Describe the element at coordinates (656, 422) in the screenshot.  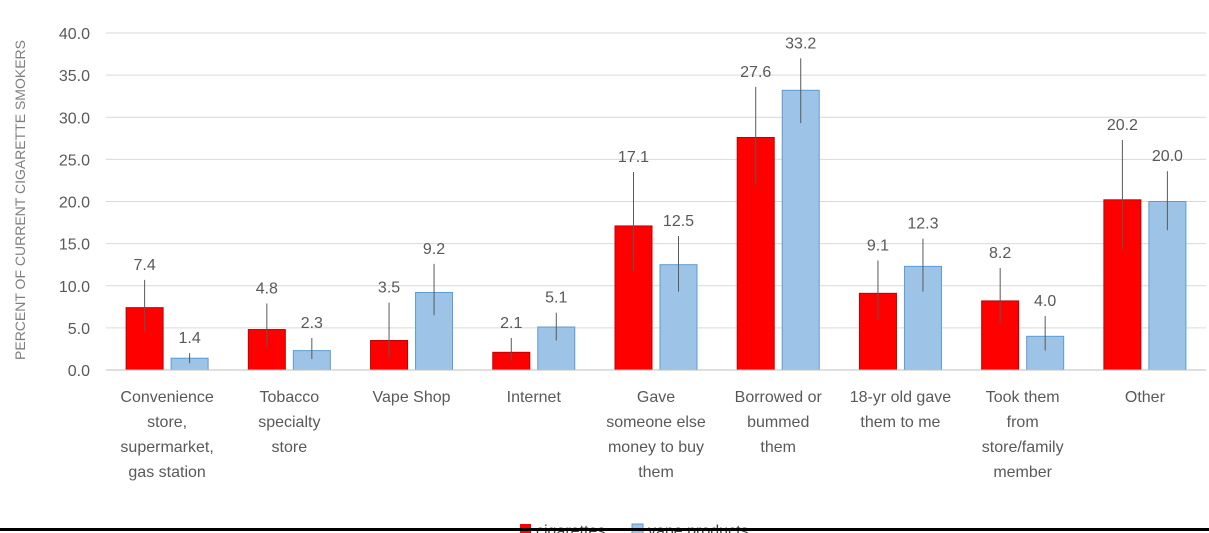
I see `category-label-line: someone else` at that location.